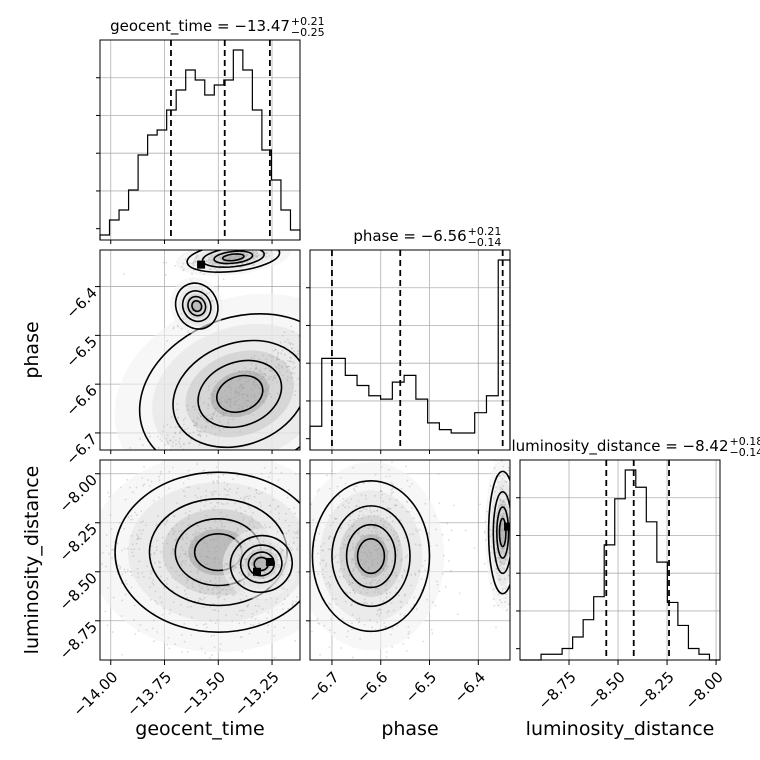 The image size is (760, 760). Describe the element at coordinates (620, 565) in the screenshot. I see `histogram-step` at that location.